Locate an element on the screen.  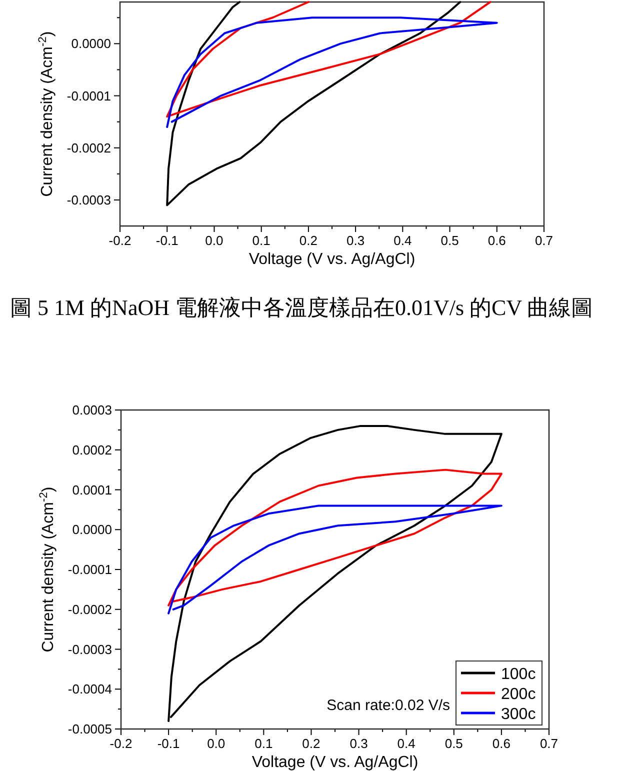
legend-label: 300c is located at coordinates (518, 714).